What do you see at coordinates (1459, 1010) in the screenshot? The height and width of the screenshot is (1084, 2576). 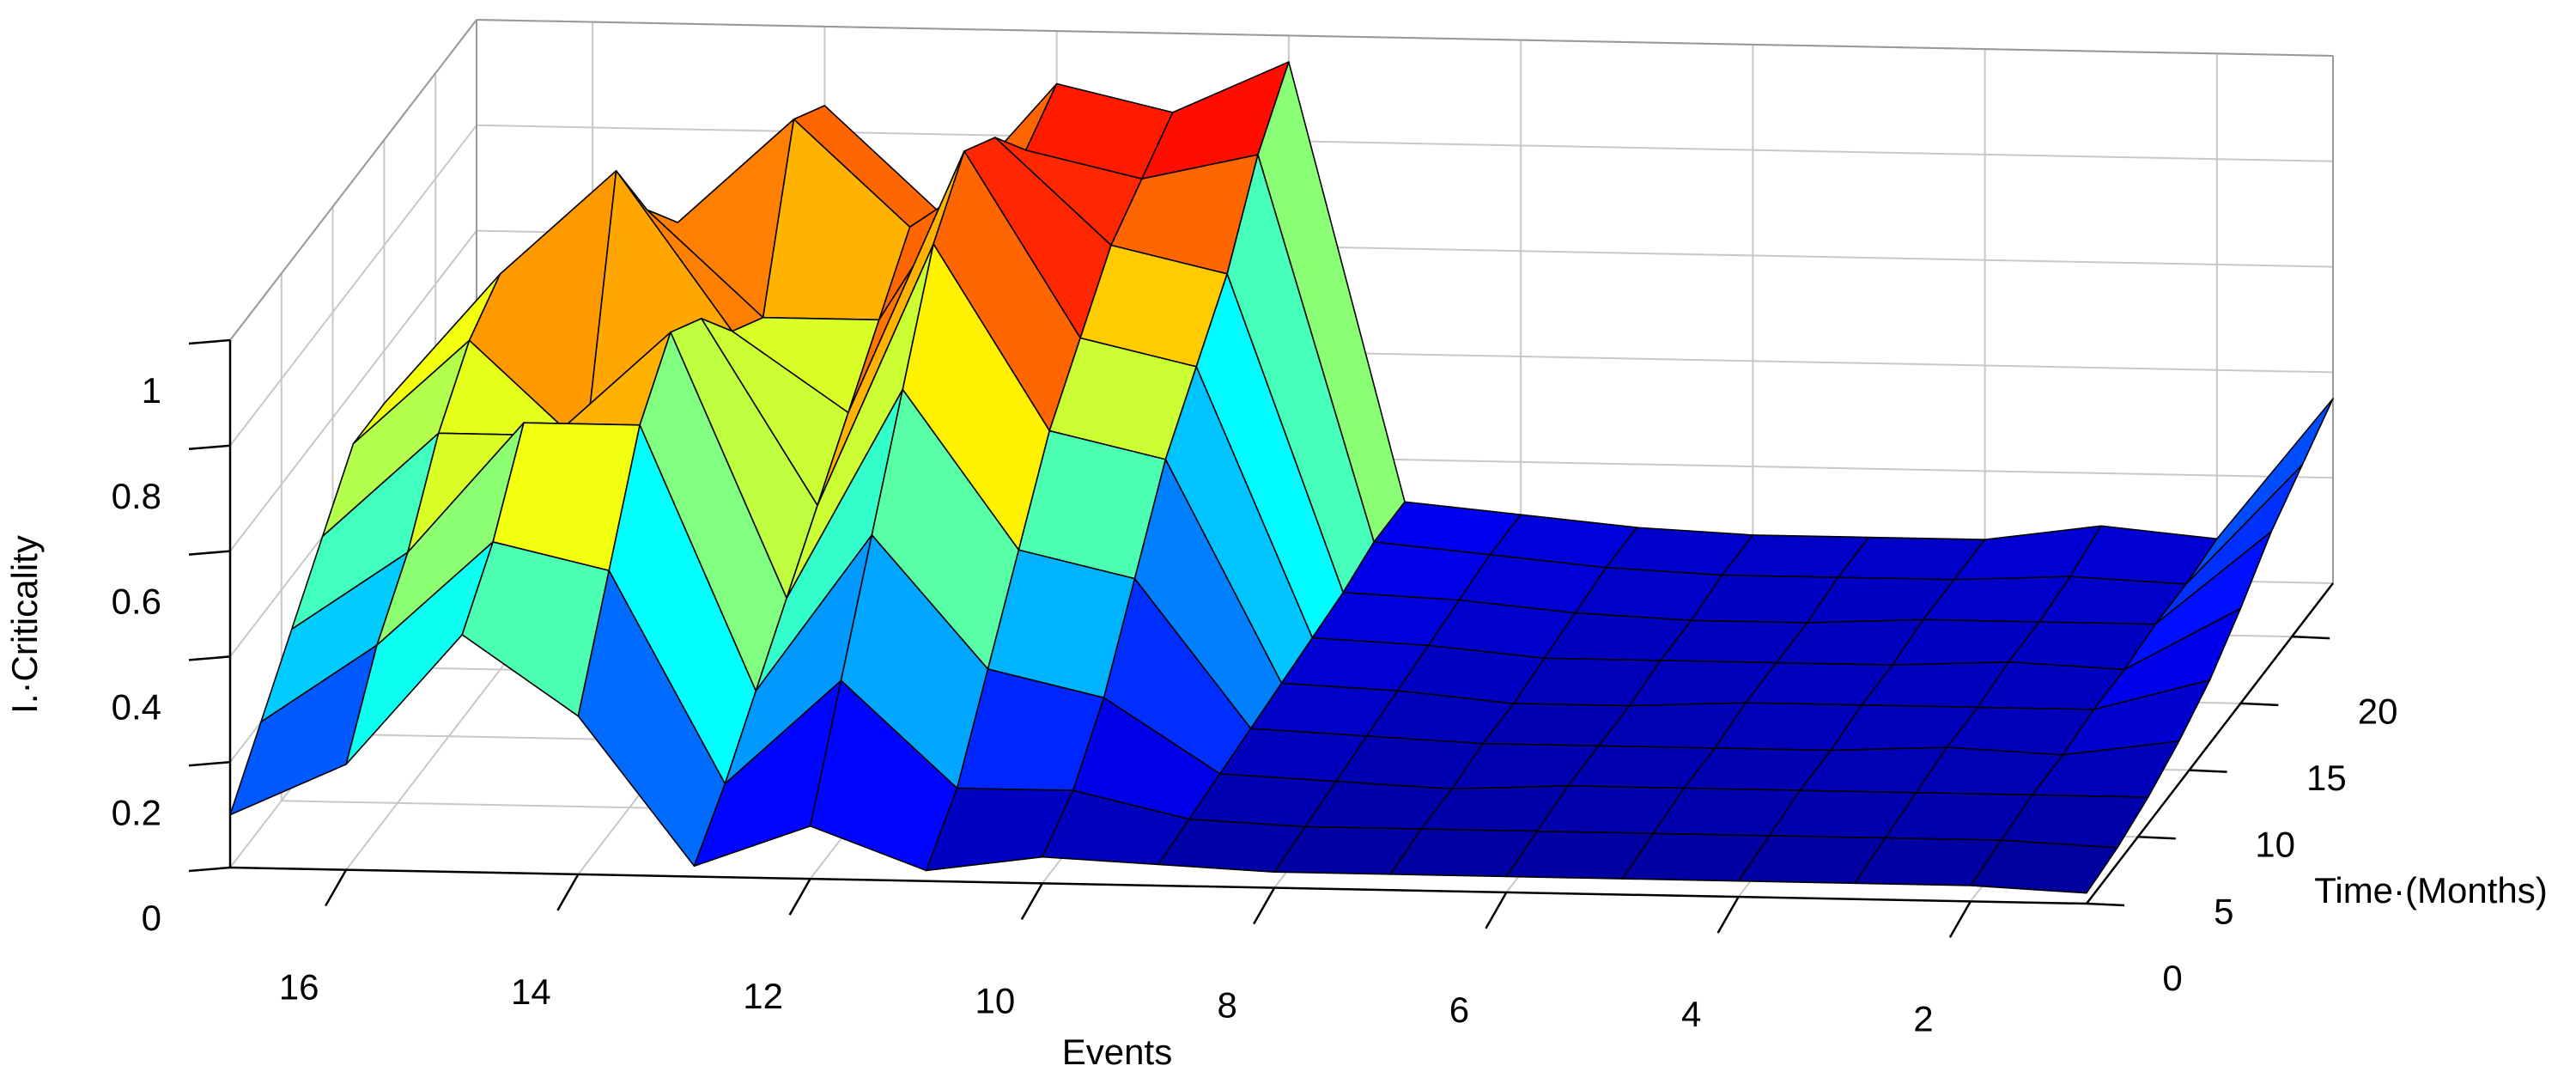 I see `x-tick-label: 6` at bounding box center [1459, 1010].